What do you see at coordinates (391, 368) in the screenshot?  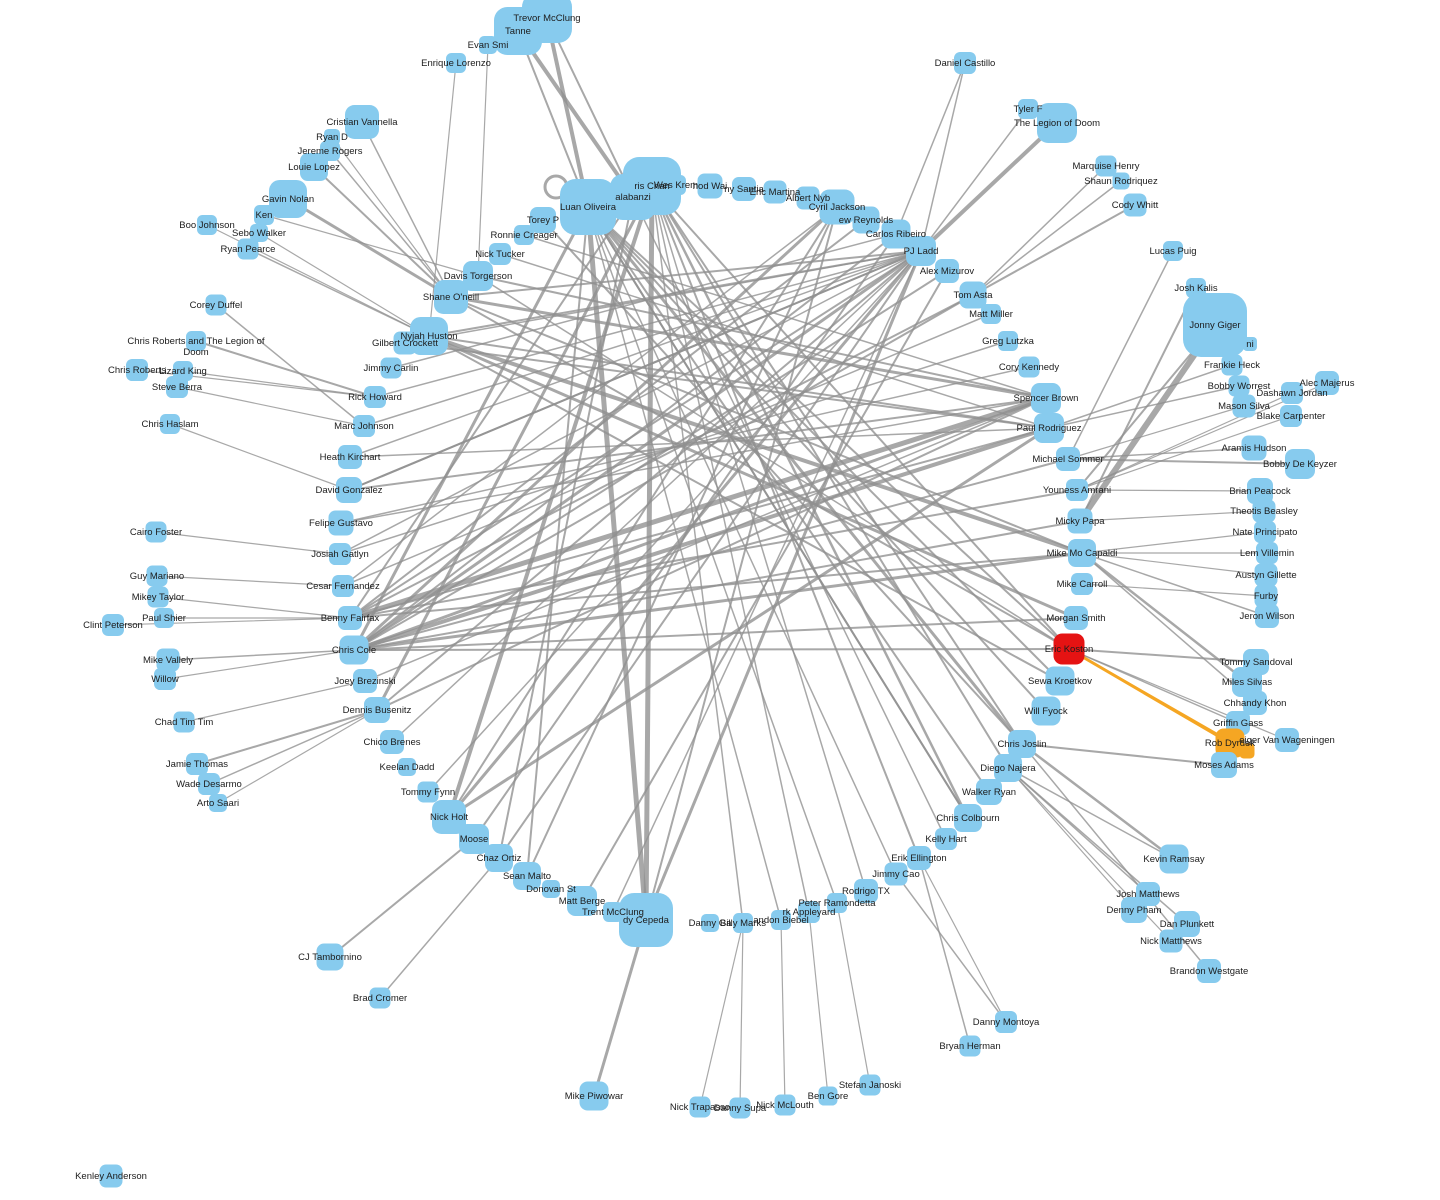 I see `graph-node-jimmy-carlin` at bounding box center [391, 368].